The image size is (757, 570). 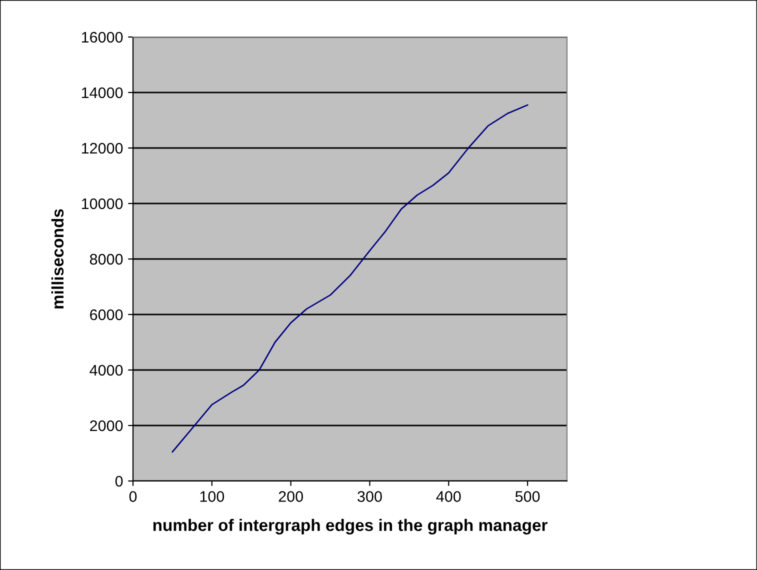 What do you see at coordinates (448, 496) in the screenshot?
I see `x-tick-label: 400` at bounding box center [448, 496].